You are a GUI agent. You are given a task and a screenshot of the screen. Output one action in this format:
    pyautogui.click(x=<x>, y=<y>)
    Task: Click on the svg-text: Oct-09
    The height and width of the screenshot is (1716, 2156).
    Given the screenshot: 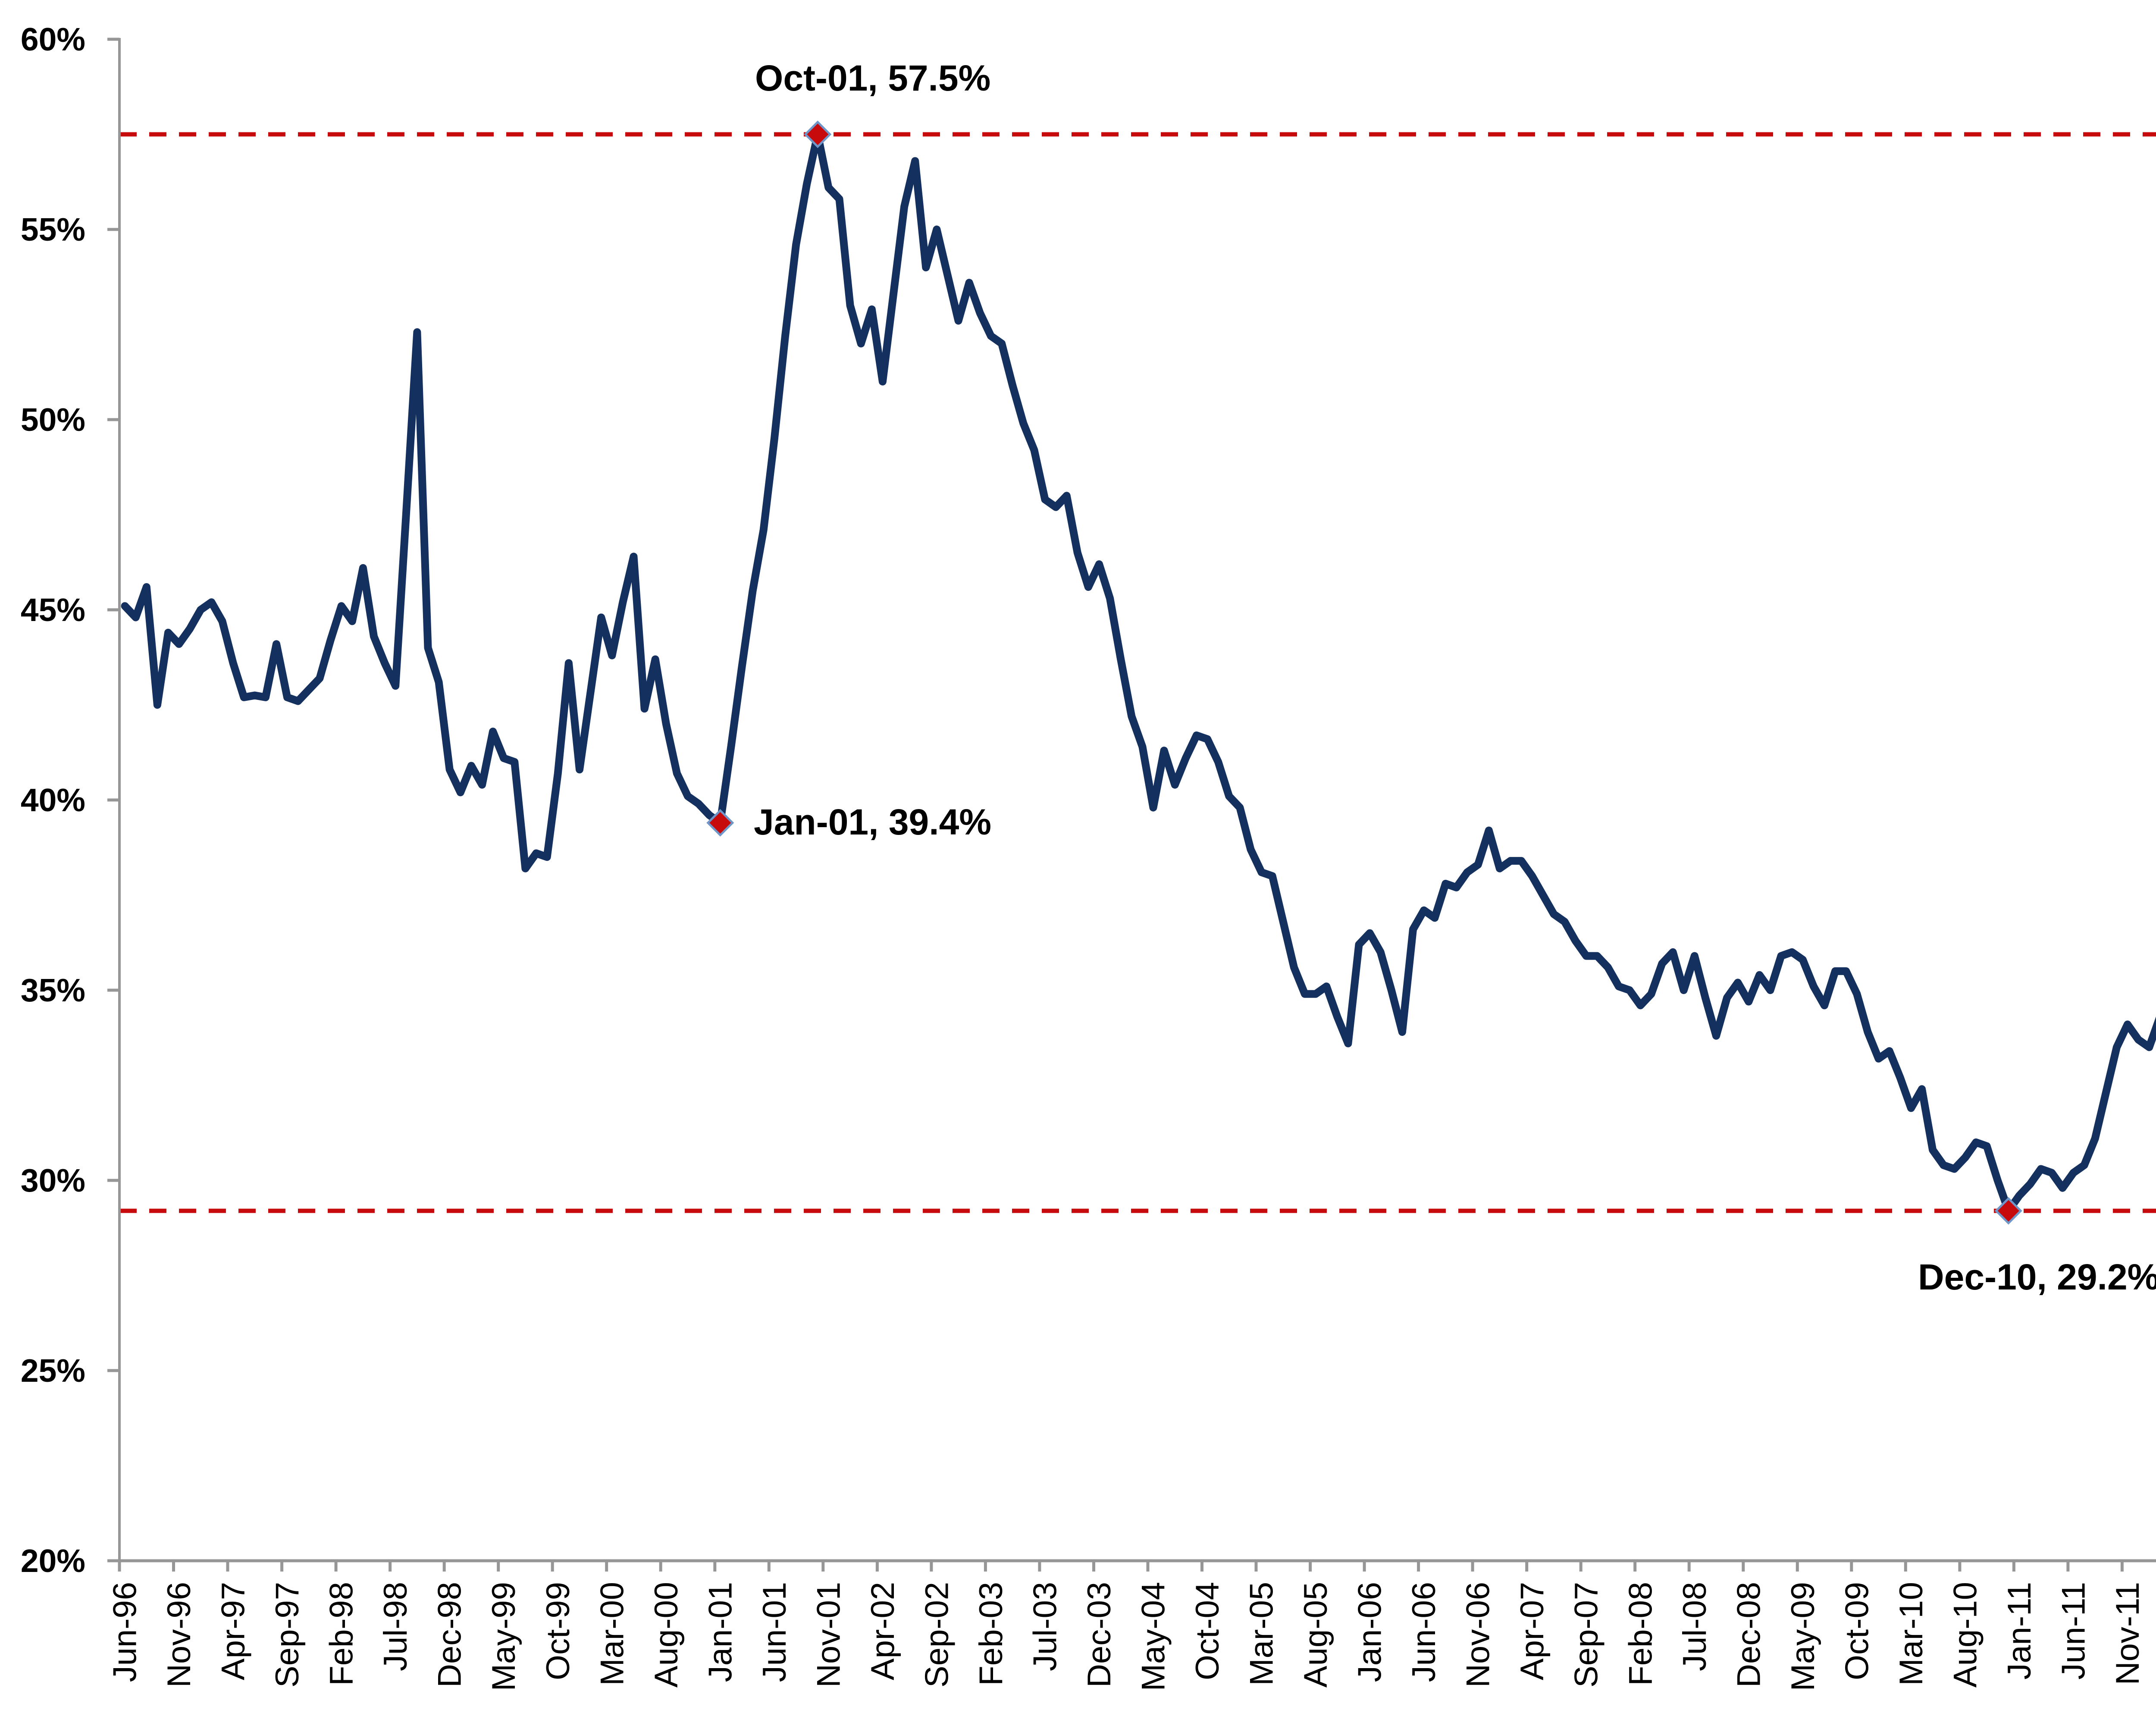 What is the action you would take?
    pyautogui.click(x=1857, y=1631)
    